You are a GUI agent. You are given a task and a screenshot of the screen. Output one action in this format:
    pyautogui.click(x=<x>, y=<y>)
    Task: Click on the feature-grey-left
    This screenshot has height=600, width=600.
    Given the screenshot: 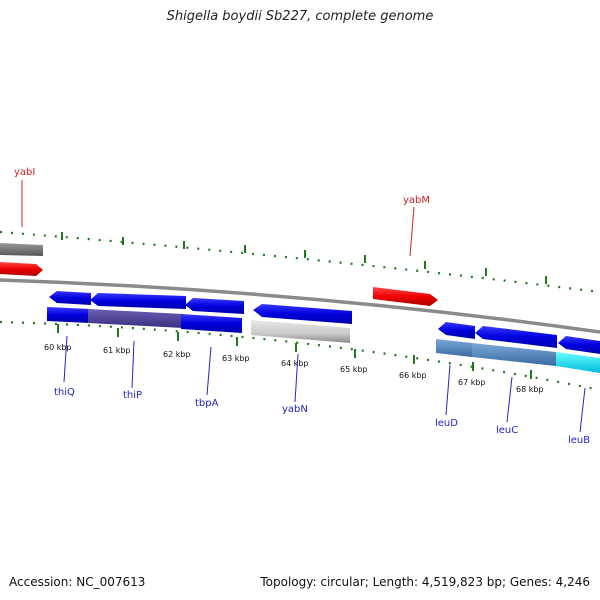 What is the action you would take?
    pyautogui.click(x=21, y=249)
    